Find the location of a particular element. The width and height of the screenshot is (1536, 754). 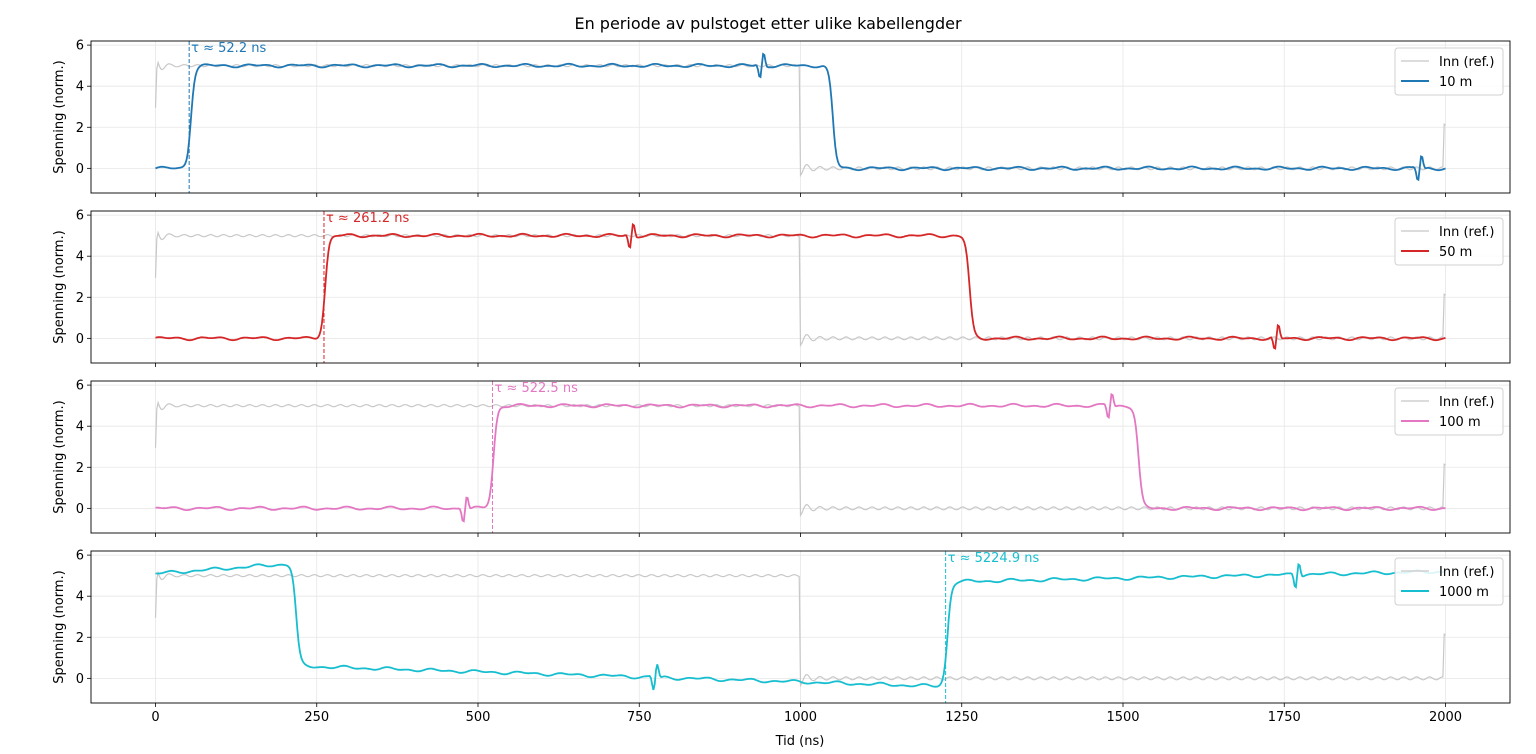

x-tick-label: 750 is located at coordinates (639, 717).